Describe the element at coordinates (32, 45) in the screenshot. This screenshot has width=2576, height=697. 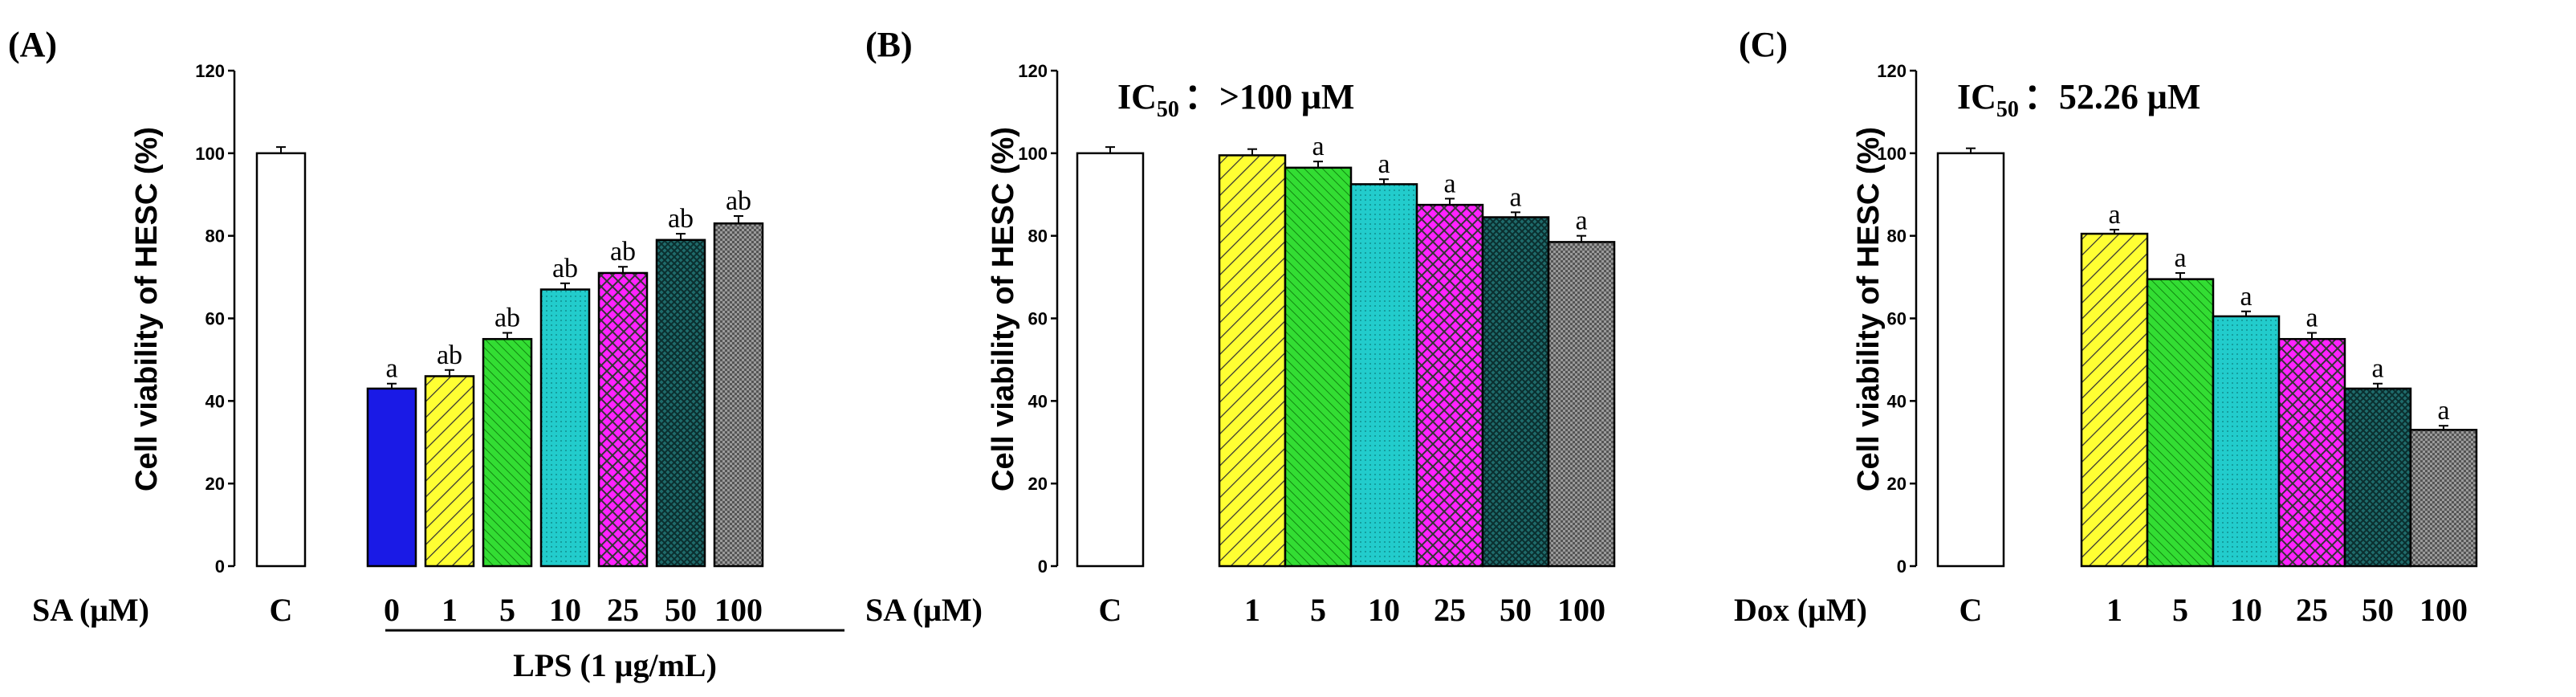
I see `panel-a-label: (A)` at that location.